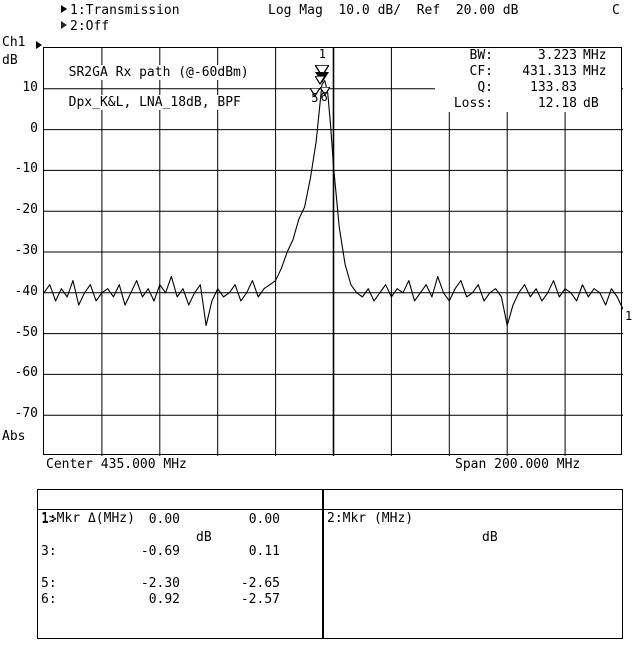 The width and height of the screenshot is (640, 659). Describe the element at coordinates (64, 9) in the screenshot. I see `channel1-active-arrow-icon` at that location.